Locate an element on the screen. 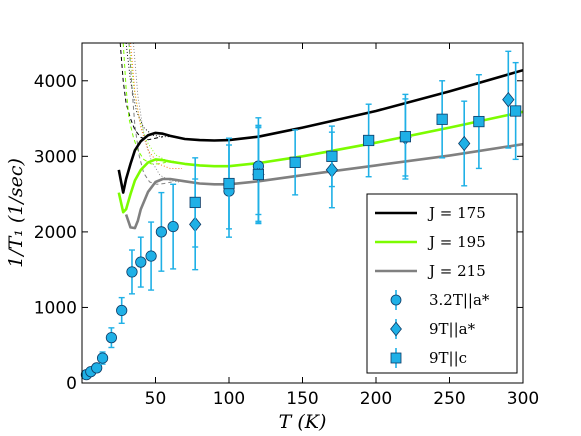 This screenshot has height=436, width=581. x-tick-label: 250 is located at coordinates (449, 399).